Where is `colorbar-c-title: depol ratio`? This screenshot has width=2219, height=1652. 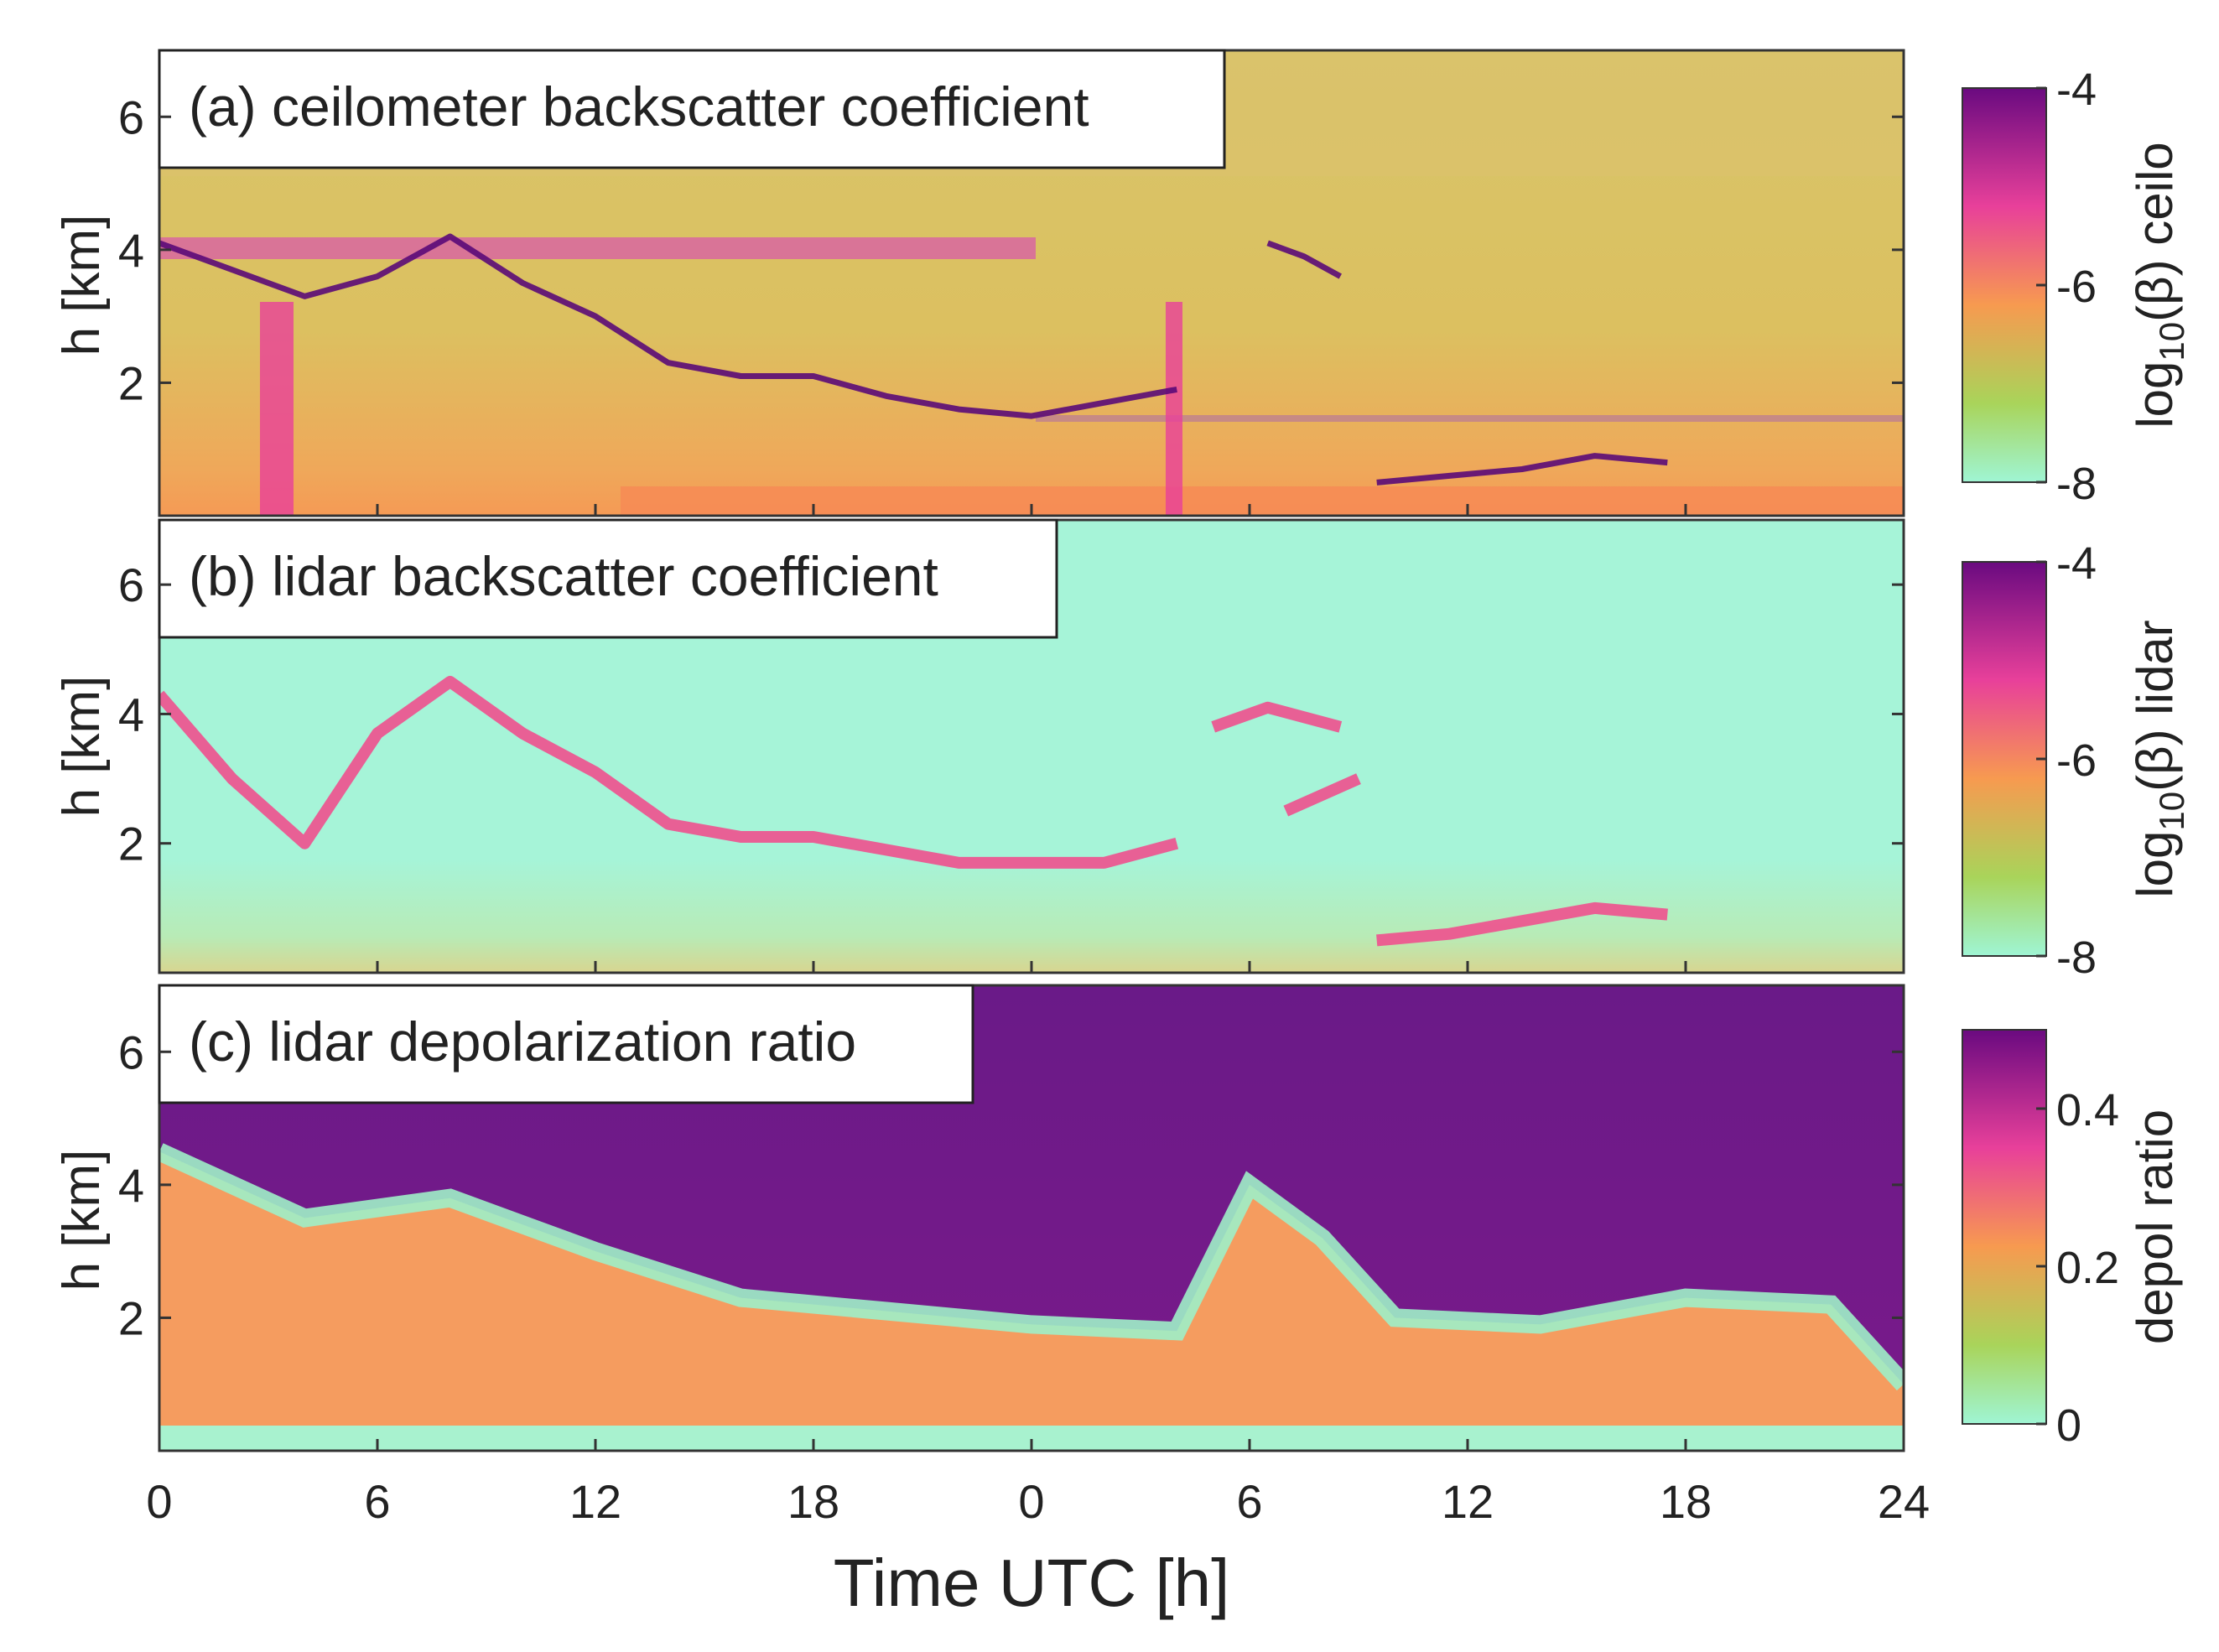 colorbar-c-title: depol ratio is located at coordinates (2155, 1226).